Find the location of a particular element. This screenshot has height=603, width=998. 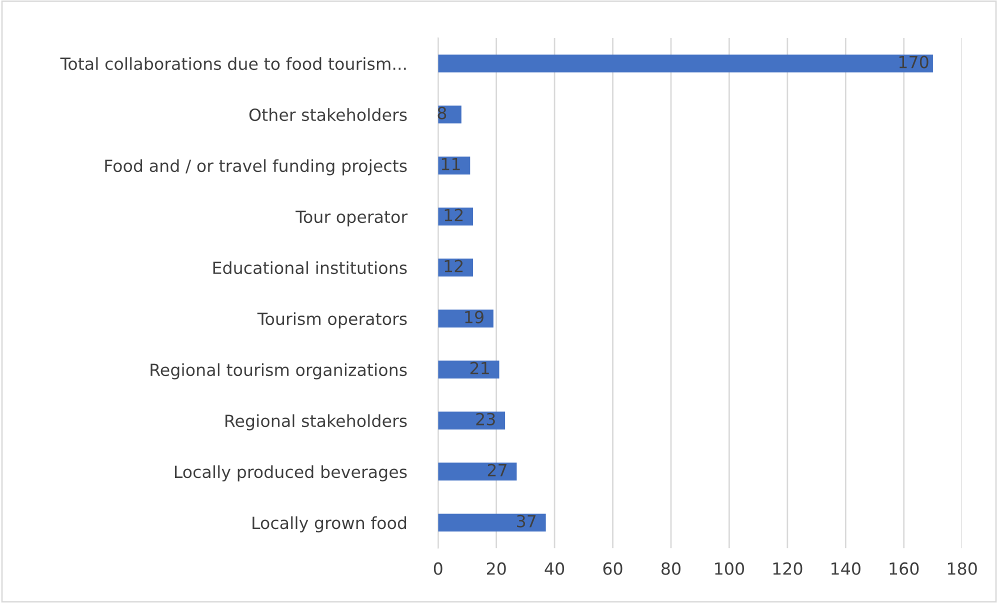

data-label: 170 is located at coordinates (913, 62).